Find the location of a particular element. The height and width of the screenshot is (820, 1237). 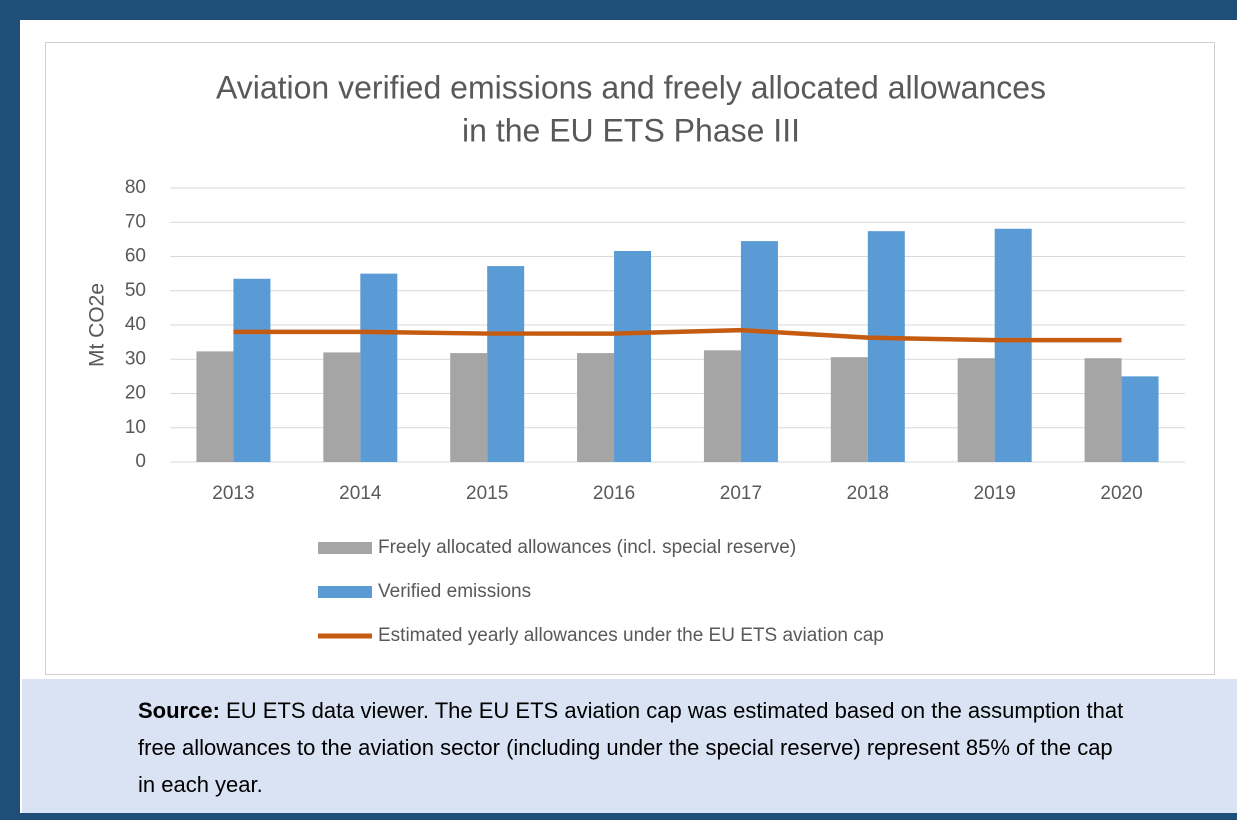

y-tick-label: 0 is located at coordinates (140, 461).